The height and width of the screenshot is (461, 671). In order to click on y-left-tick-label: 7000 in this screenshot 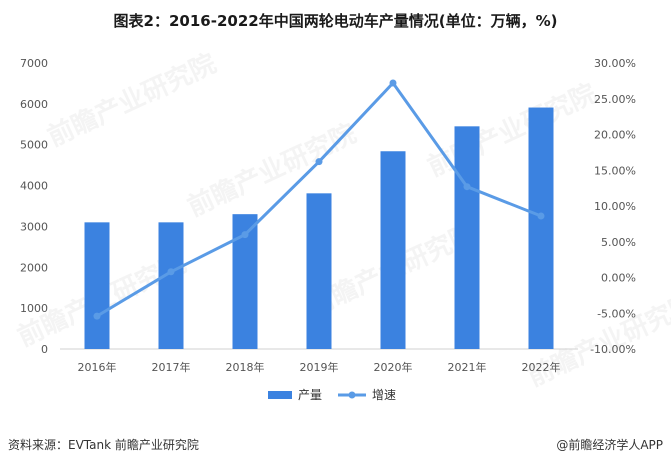, I will do `click(34, 63)`.